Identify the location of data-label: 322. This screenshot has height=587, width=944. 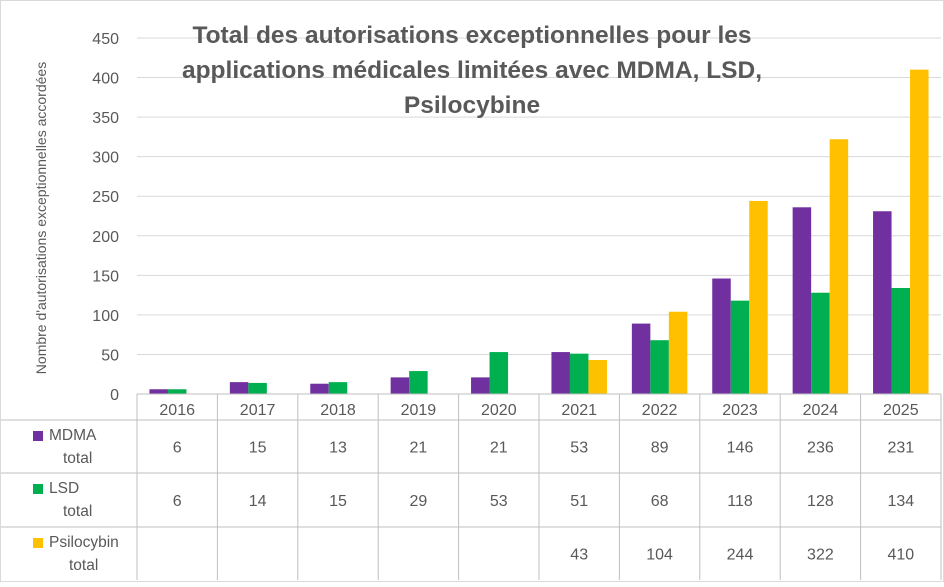
(820, 555).